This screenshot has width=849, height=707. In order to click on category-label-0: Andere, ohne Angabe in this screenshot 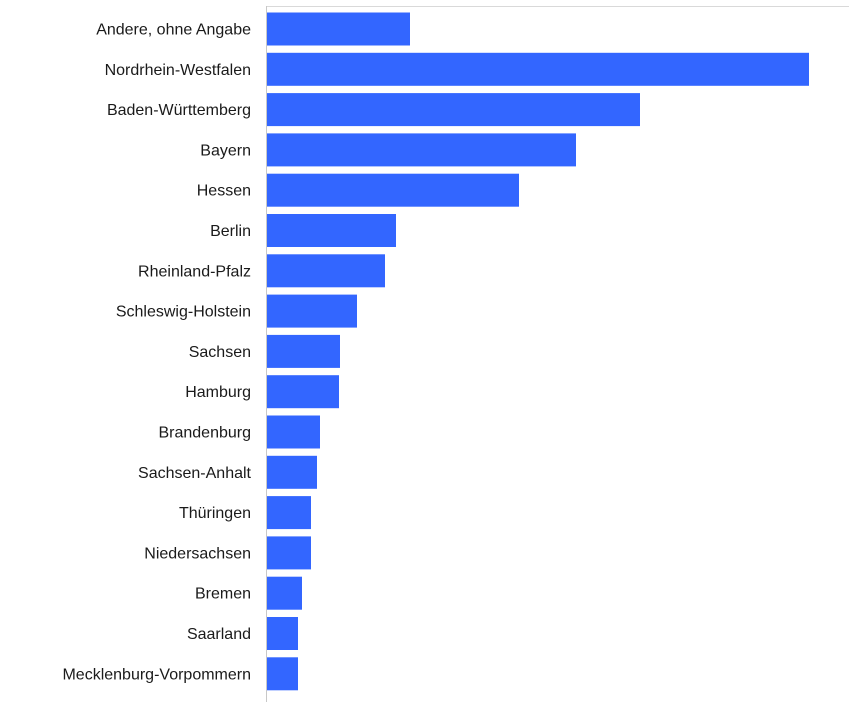, I will do `click(173, 30)`.